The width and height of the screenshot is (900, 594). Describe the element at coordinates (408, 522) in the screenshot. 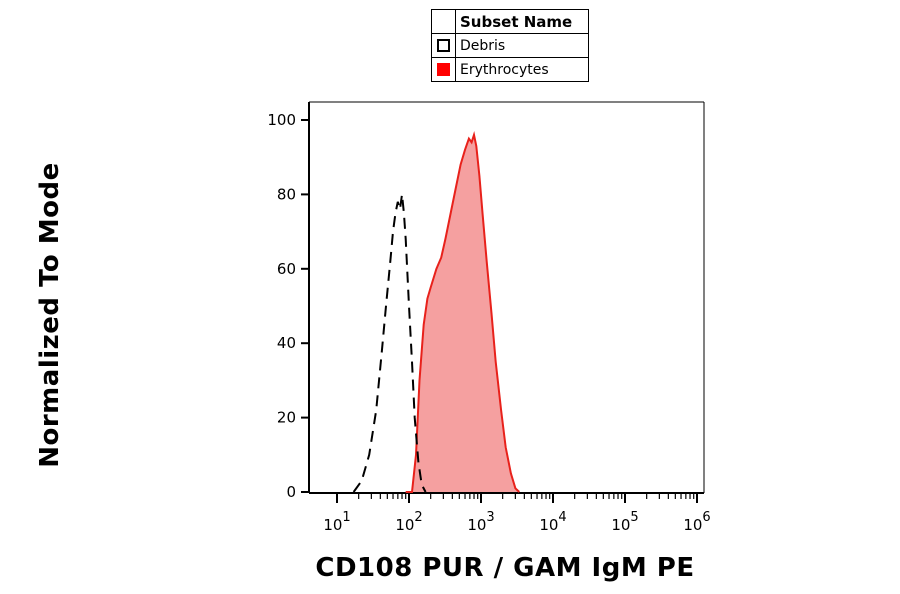

I see `x-tick-label: 10²` at that location.